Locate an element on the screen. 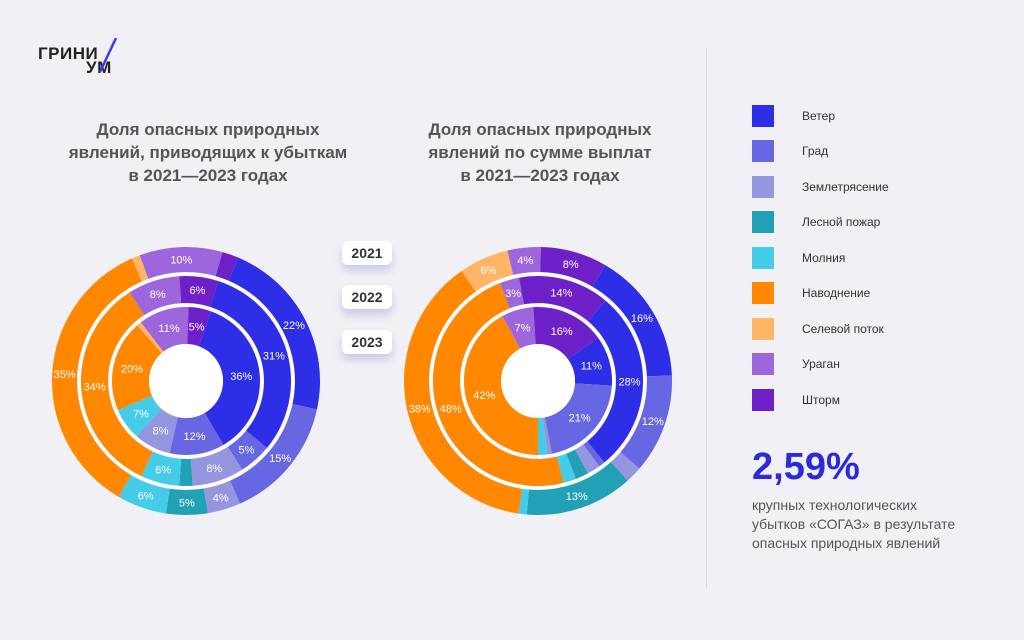 The width and height of the screenshot is (1024, 640). legend-label: Шторм is located at coordinates (821, 399).